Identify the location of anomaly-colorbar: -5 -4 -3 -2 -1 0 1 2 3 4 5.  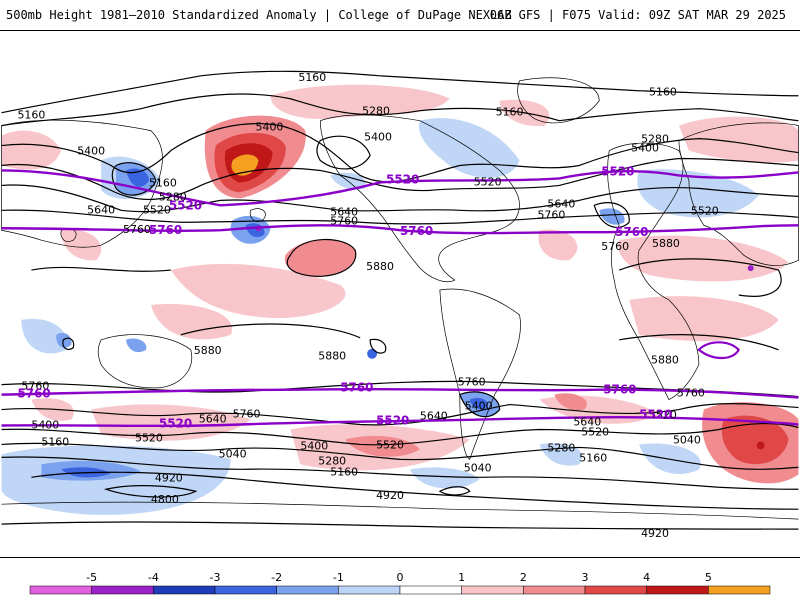
(400, 583).